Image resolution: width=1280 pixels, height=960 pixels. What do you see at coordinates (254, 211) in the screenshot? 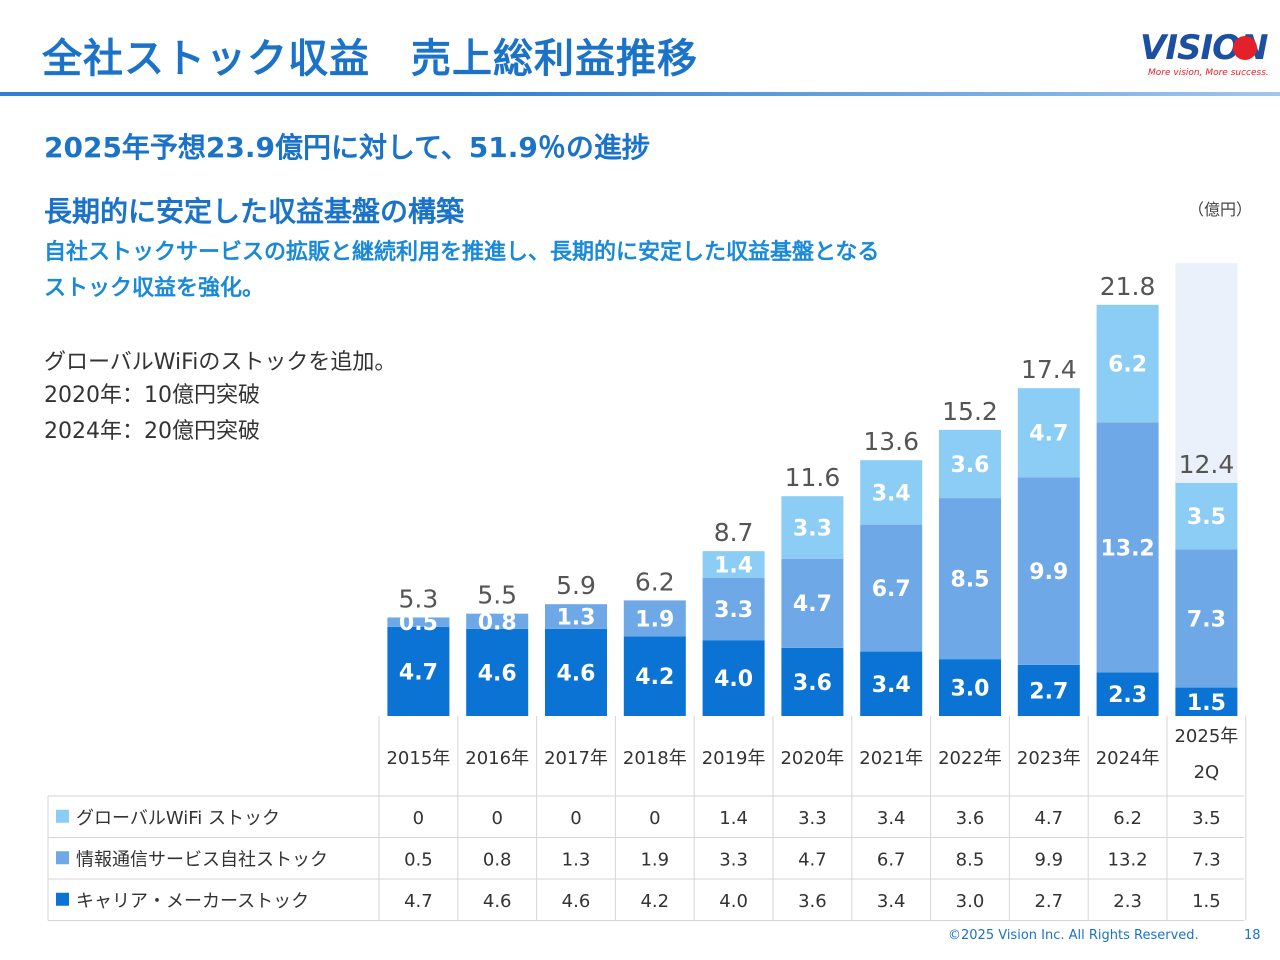
I see `subheading: 長期的に安定した収益基盤の構築` at bounding box center [254, 211].